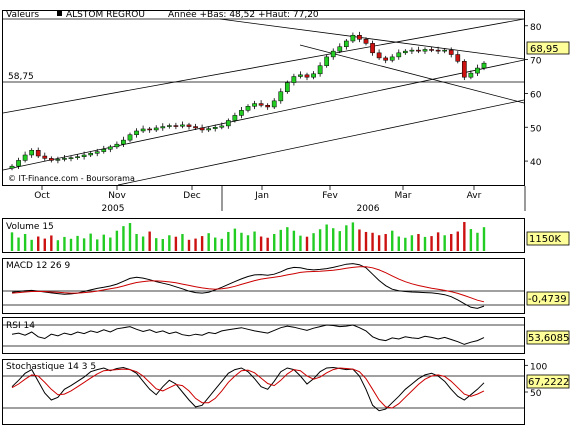 This screenshot has width=570, height=430. I want to click on stoch-y-tick-label: 50, so click(536, 394).